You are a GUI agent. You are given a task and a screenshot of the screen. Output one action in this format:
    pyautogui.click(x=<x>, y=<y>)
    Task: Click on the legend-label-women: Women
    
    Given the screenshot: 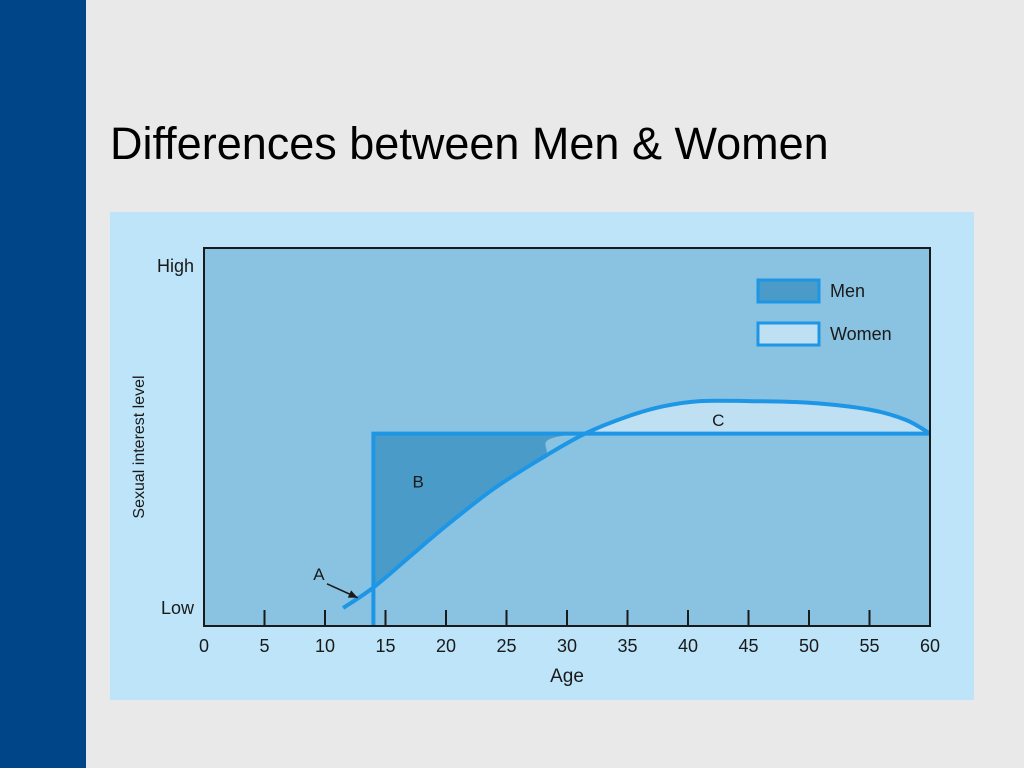 What is the action you would take?
    pyautogui.click(x=861, y=334)
    